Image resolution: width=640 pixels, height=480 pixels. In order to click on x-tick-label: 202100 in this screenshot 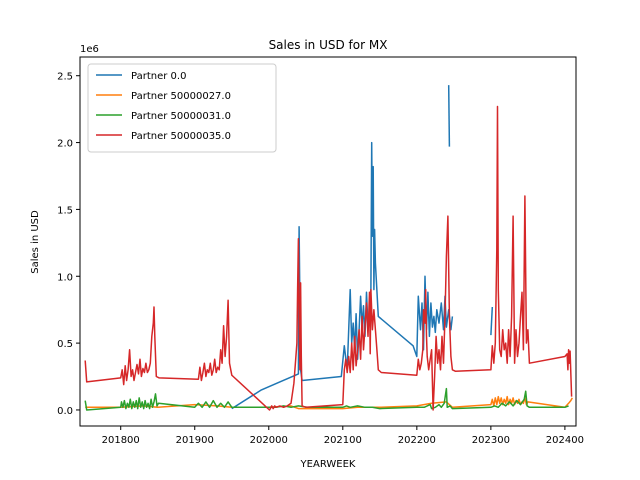, I will do `click(343, 440)`.